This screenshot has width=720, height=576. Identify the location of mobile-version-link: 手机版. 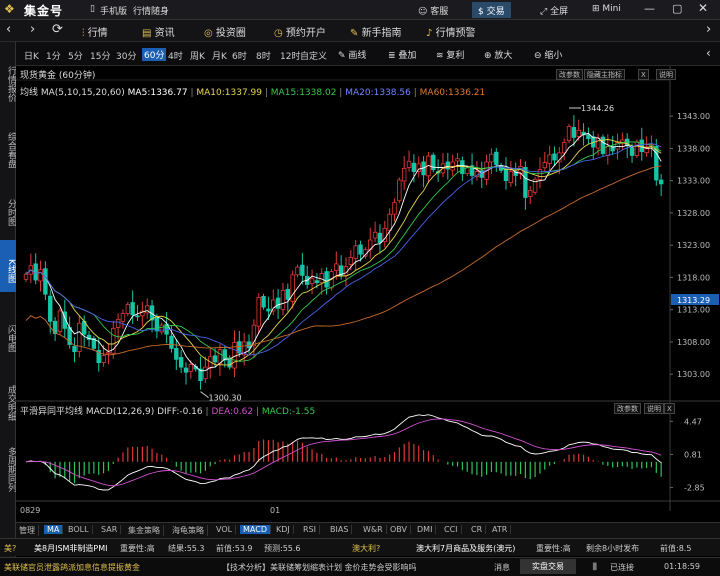
(114, 12).